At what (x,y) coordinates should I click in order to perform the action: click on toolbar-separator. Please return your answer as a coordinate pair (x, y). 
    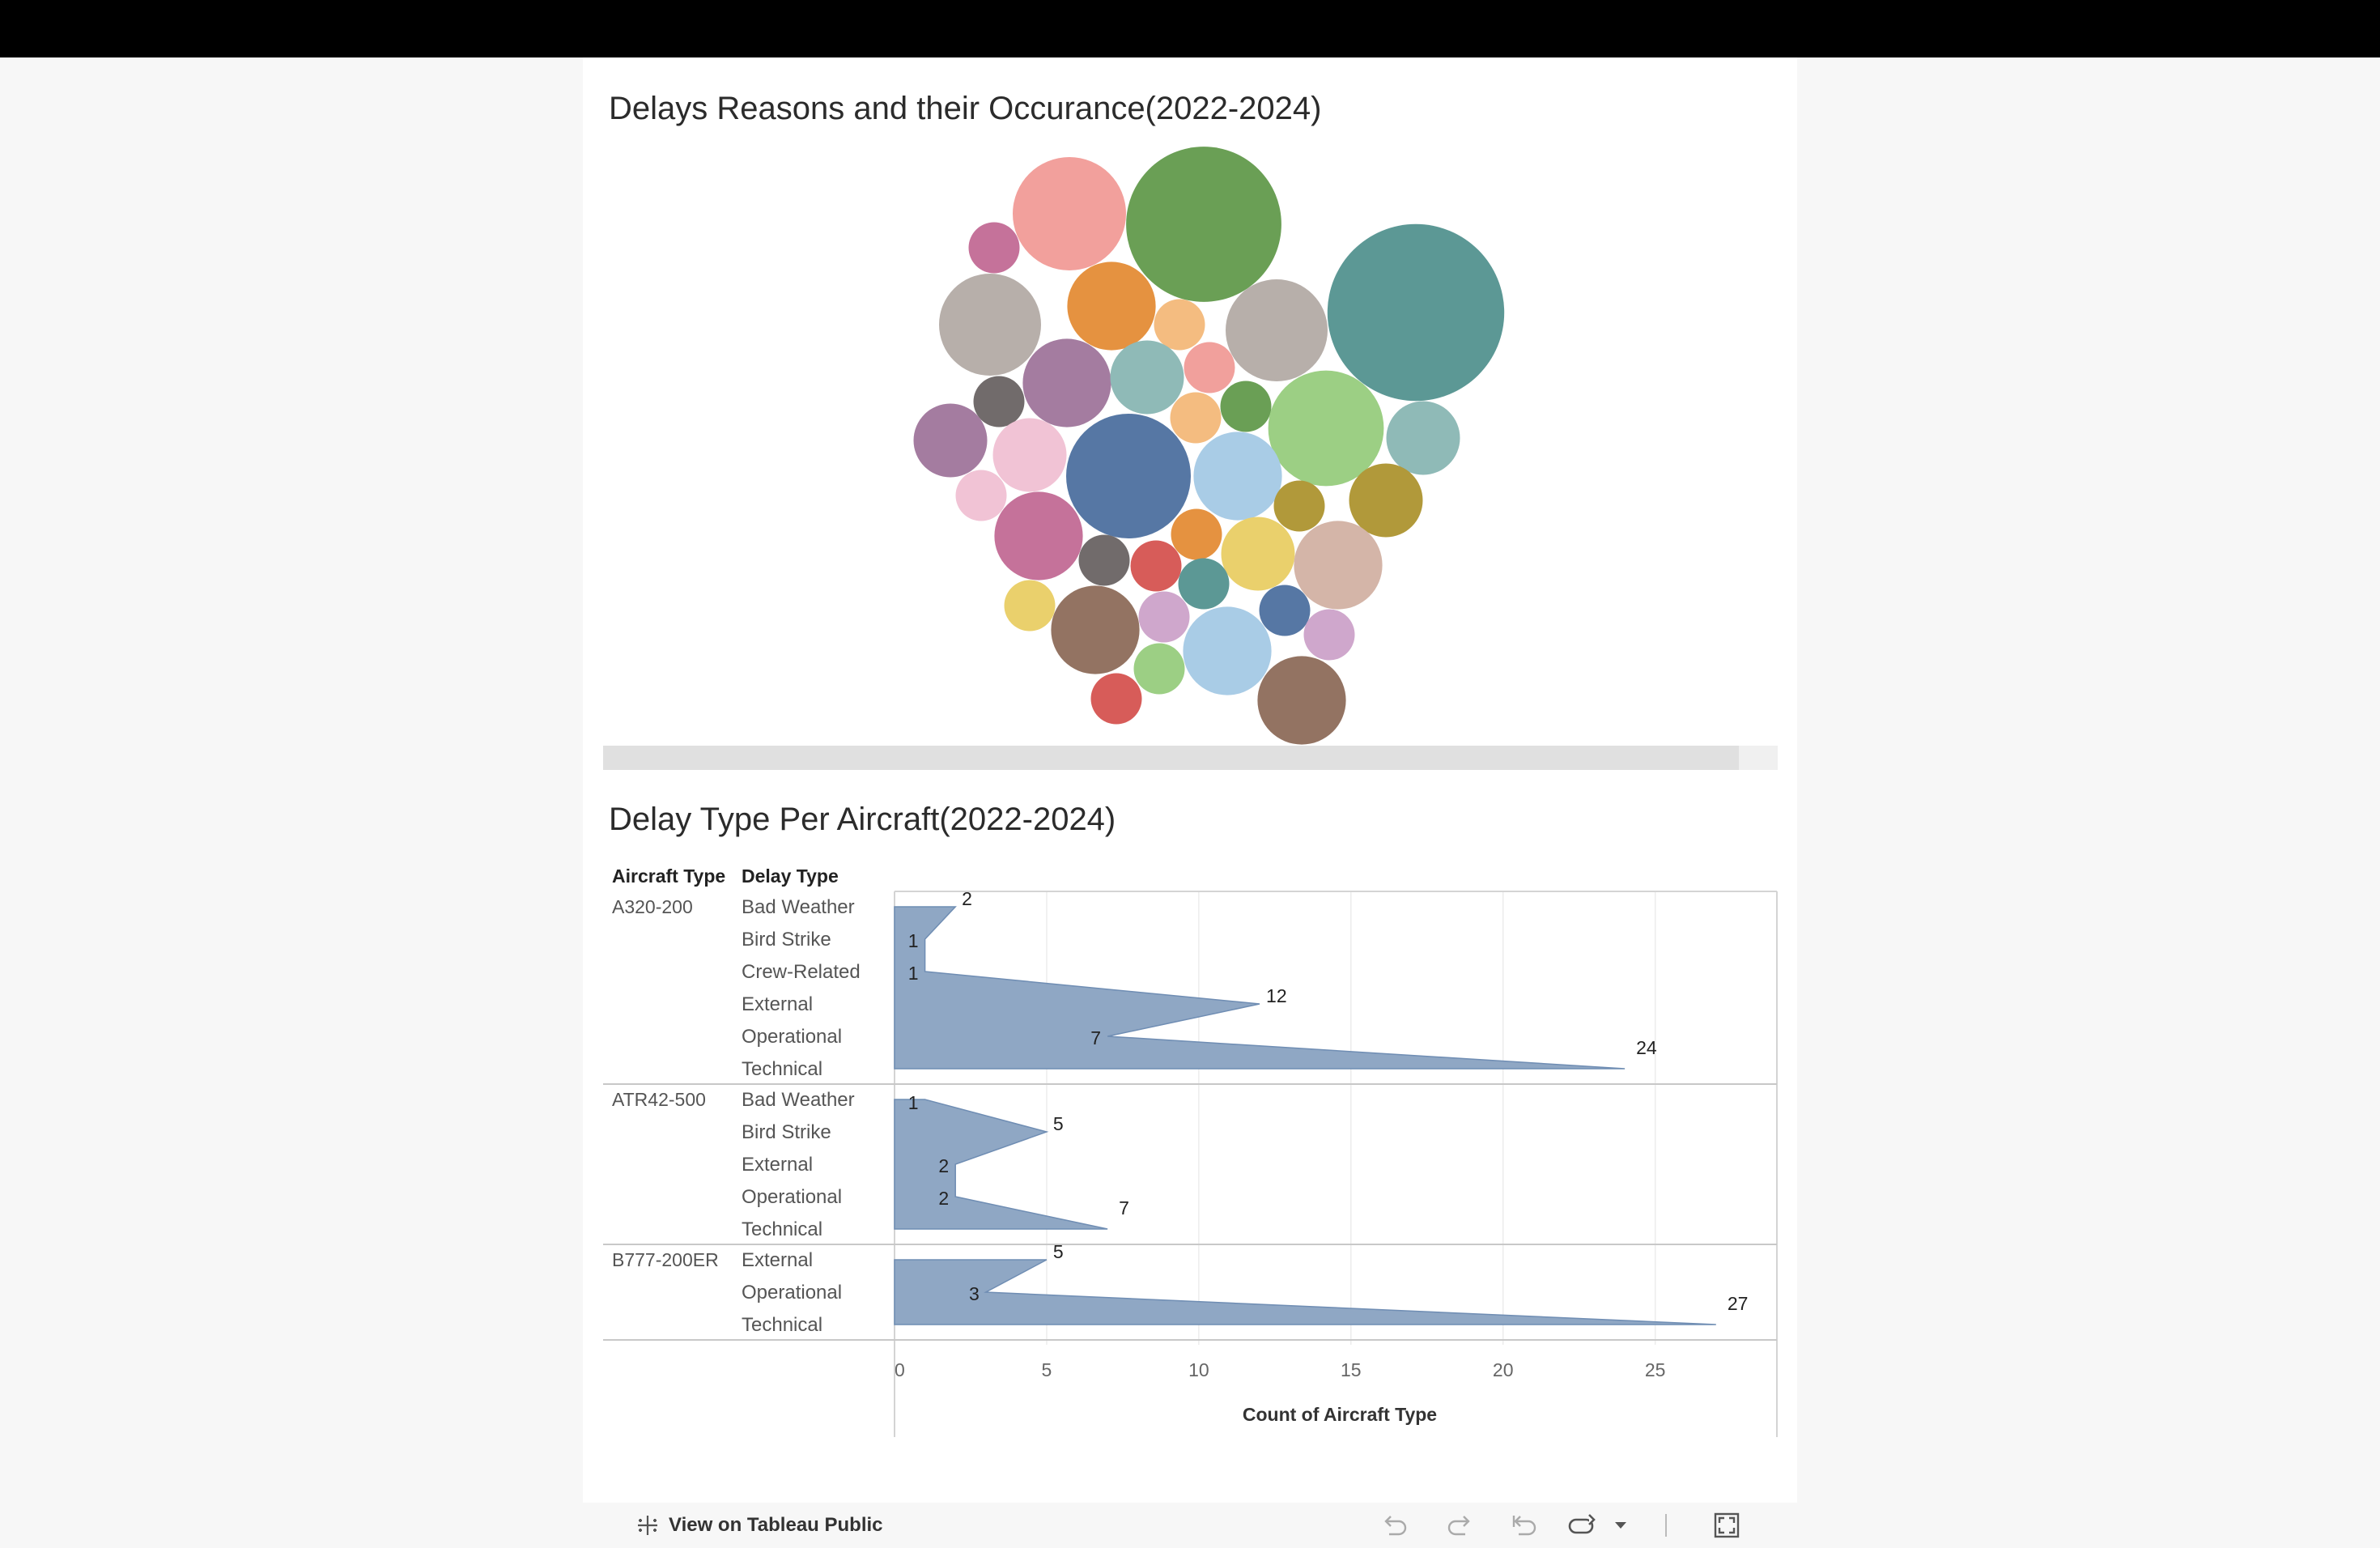
    Looking at the image, I should click on (1666, 1526).